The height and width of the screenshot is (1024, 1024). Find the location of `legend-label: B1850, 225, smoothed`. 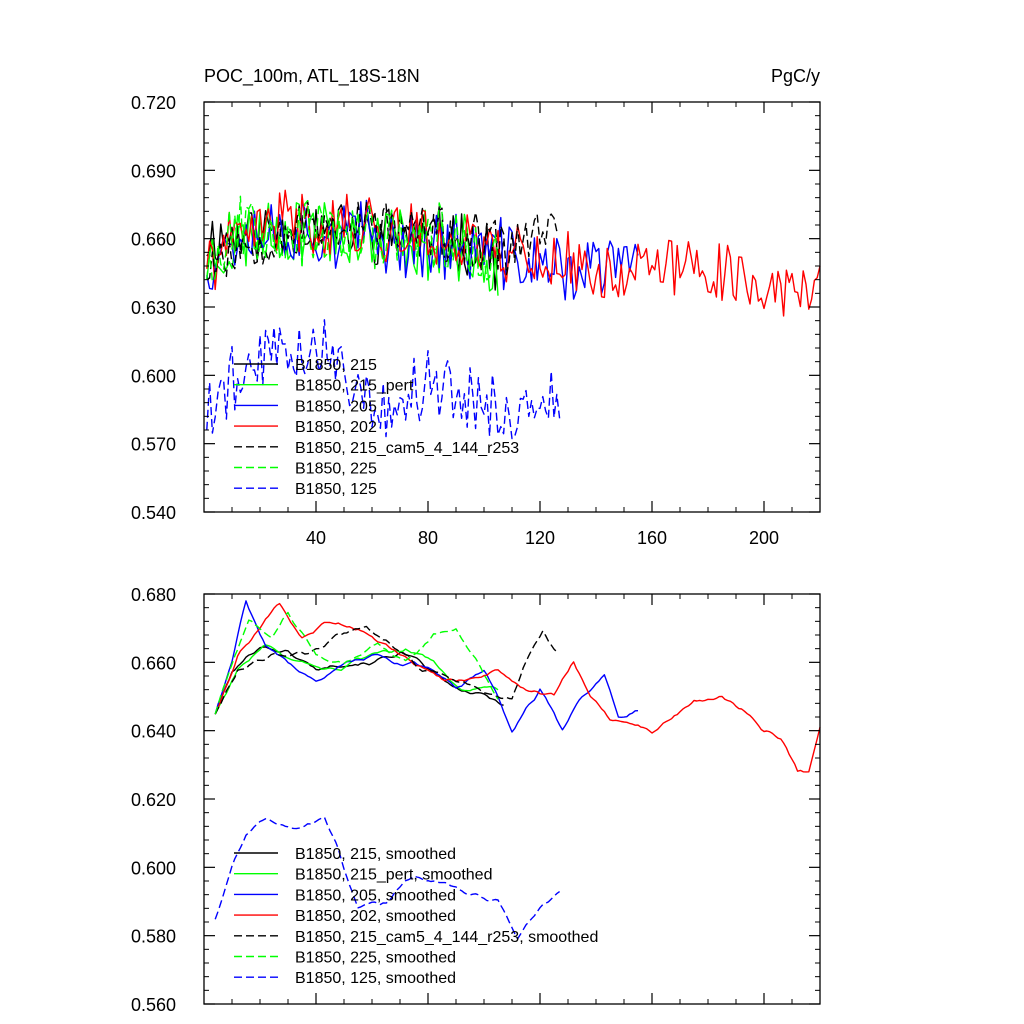

legend-label: B1850, 225, smoothed is located at coordinates (375, 958).